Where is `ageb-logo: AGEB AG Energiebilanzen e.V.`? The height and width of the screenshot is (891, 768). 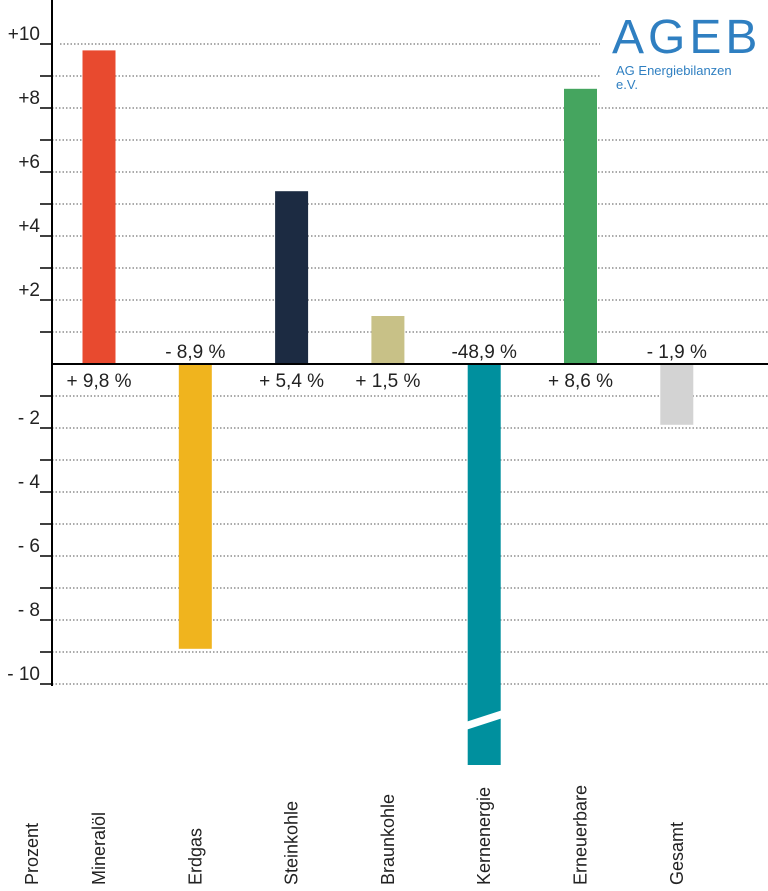
ageb-logo: AGEB AG Energiebilanzen e.V. is located at coordinates (687, 51).